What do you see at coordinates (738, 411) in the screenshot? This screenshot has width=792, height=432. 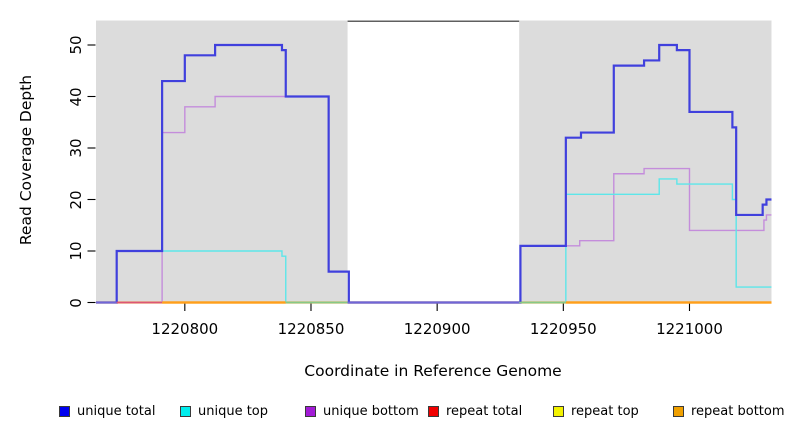 I see `legend-label: repeat bottom` at bounding box center [738, 411].